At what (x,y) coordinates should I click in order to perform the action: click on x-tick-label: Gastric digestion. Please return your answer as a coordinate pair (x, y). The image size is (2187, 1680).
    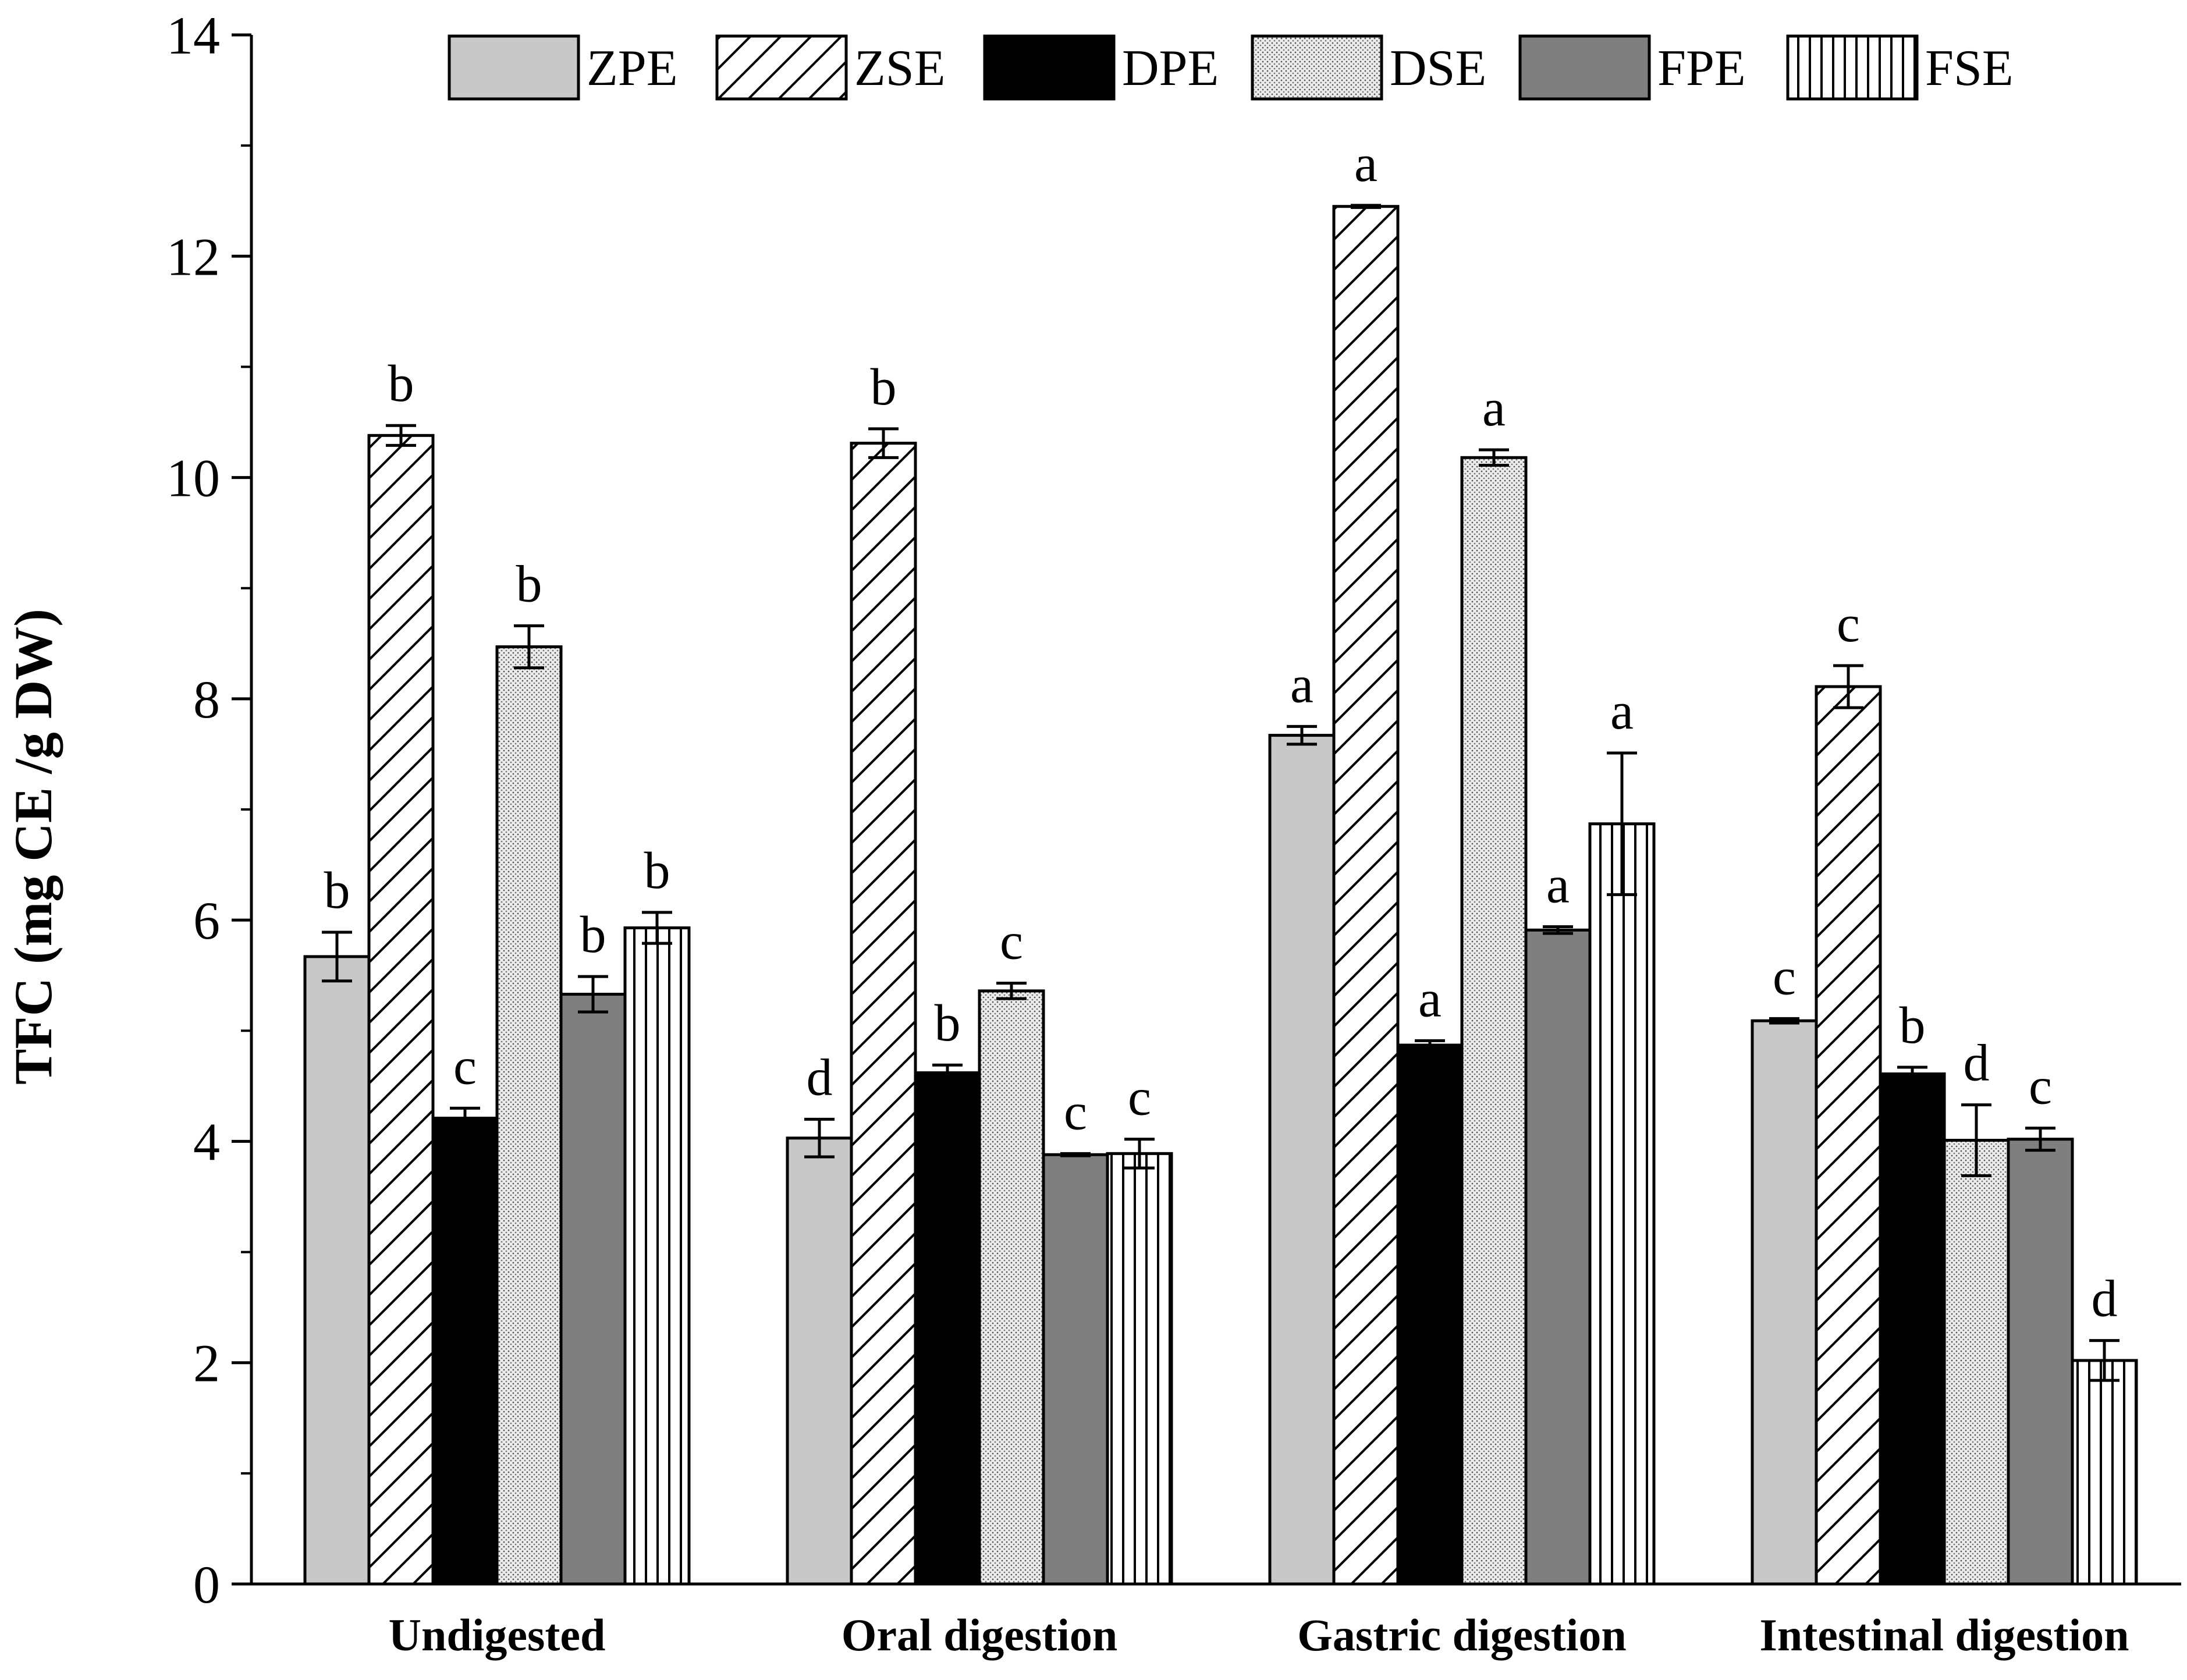
    Looking at the image, I should click on (1462, 1635).